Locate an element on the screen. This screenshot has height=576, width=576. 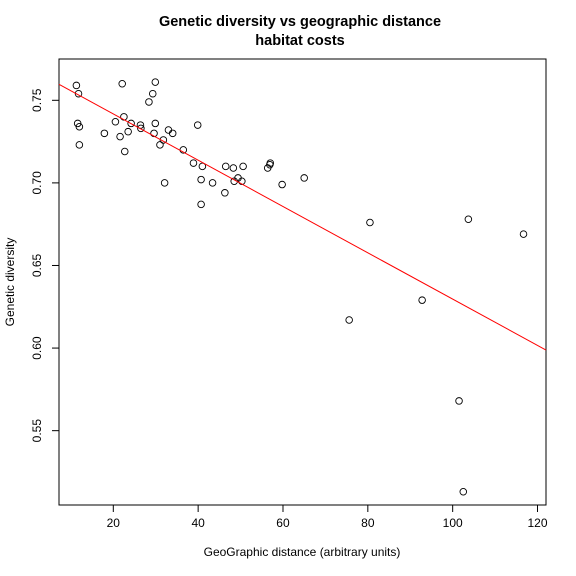
y-axis: 0.55 0.60 0.65 0.70 0.75 is located at coordinates (45, 265).